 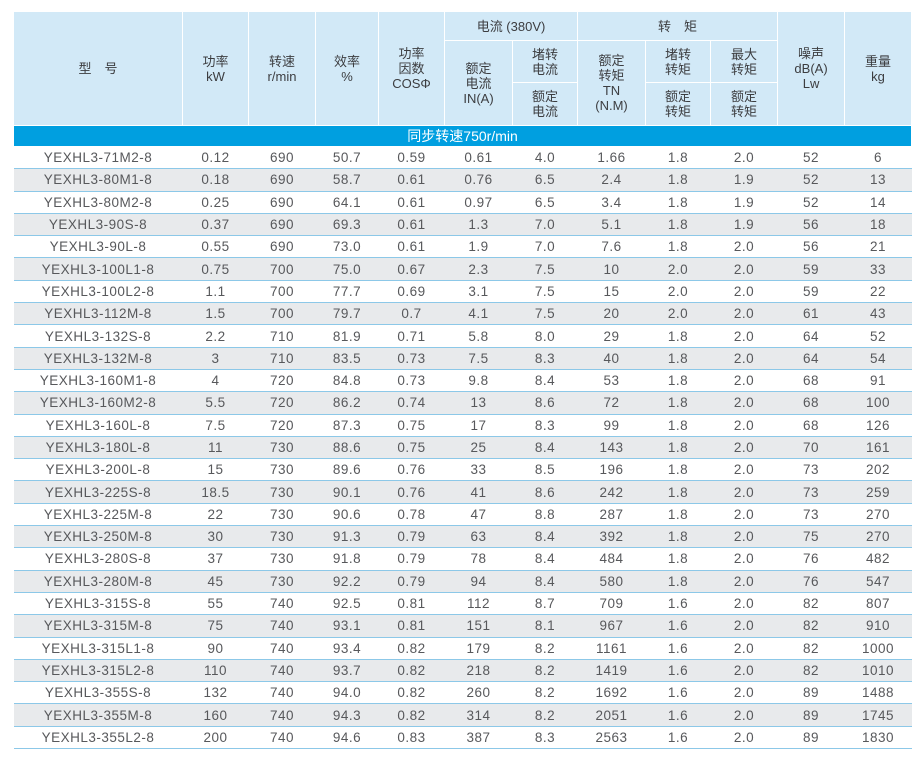 I want to click on header-label: 重量, so click(x=878, y=61).